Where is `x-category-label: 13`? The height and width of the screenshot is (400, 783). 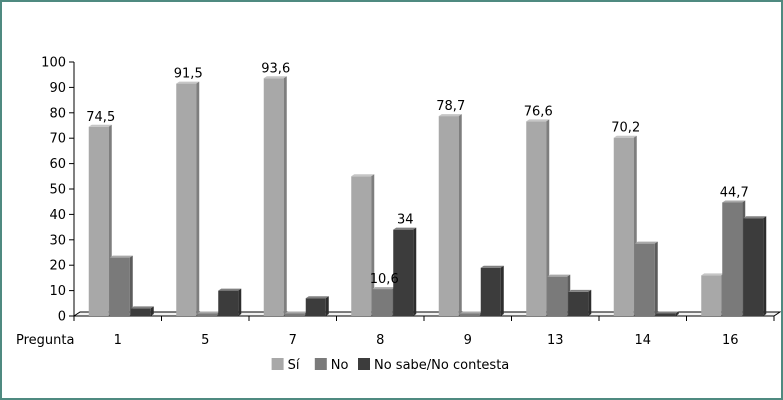 x-category-label: 13 is located at coordinates (555, 340).